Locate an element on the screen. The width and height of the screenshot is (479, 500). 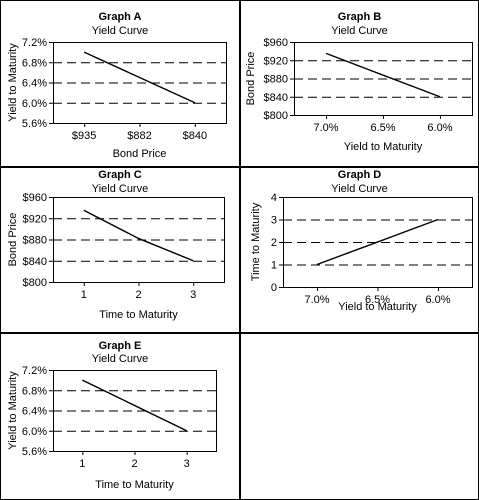
y-tick-label: 3 is located at coordinates (274, 221).